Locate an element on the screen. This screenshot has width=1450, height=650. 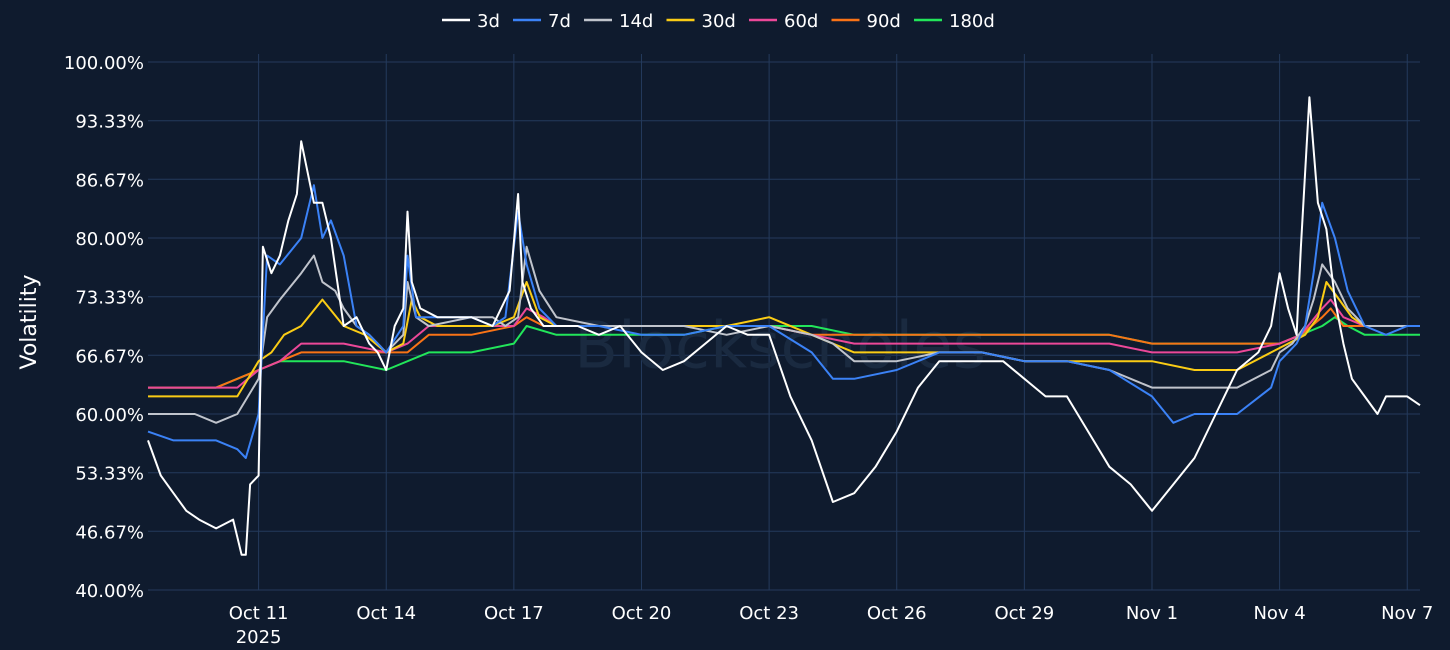
y-tick-label: 86.67% is located at coordinates (109, 180).